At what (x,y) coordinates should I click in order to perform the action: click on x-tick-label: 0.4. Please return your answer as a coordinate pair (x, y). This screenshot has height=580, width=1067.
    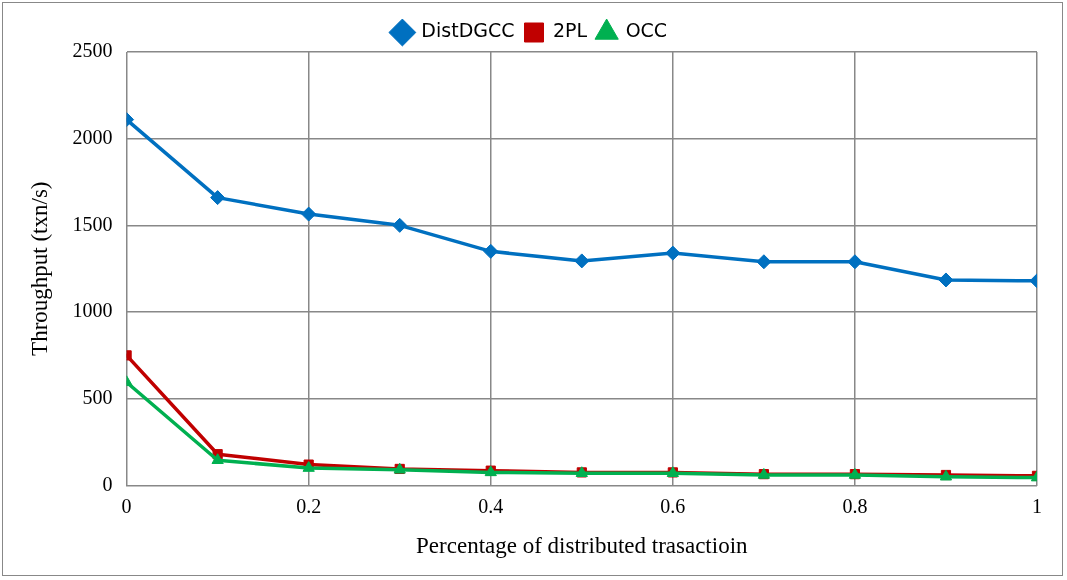
    Looking at the image, I should click on (491, 505).